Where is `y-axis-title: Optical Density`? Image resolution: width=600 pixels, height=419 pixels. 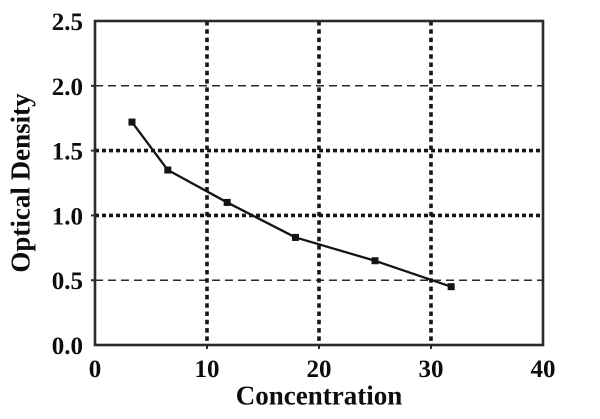
y-axis-title: Optical Density is located at coordinates (20, 183).